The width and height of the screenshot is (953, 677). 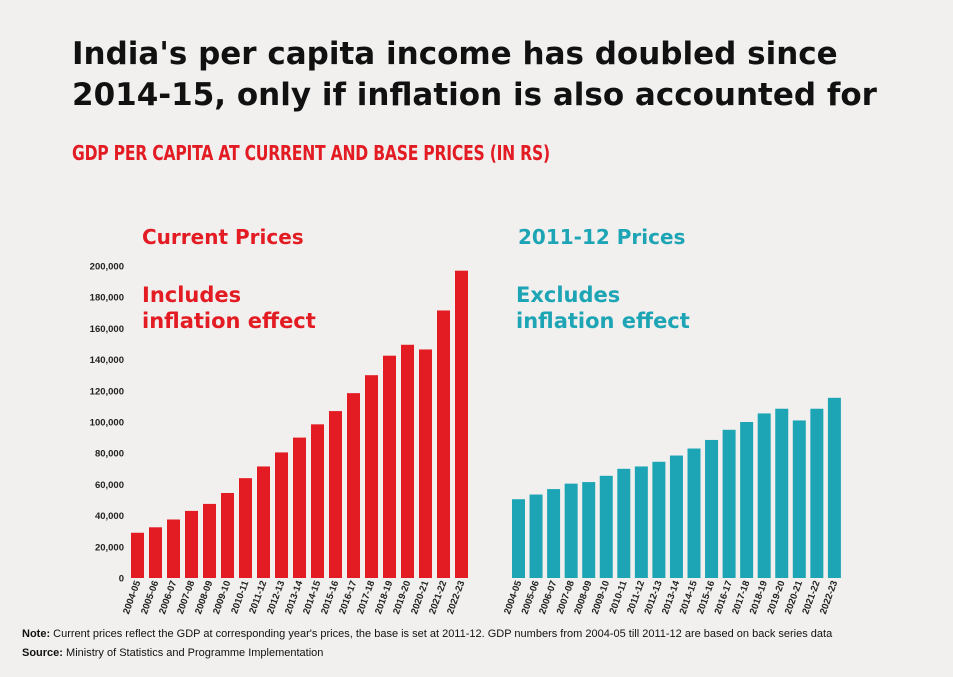 I want to click on panel-current-annotation-line-2: inflation effect, so click(x=229, y=321).